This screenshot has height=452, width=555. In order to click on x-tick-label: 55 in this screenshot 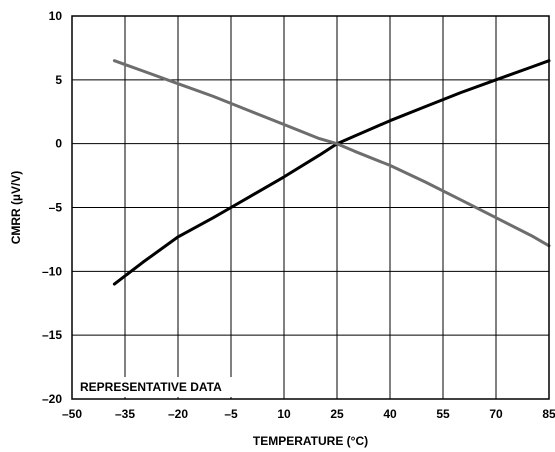, I will do `click(443, 414)`.